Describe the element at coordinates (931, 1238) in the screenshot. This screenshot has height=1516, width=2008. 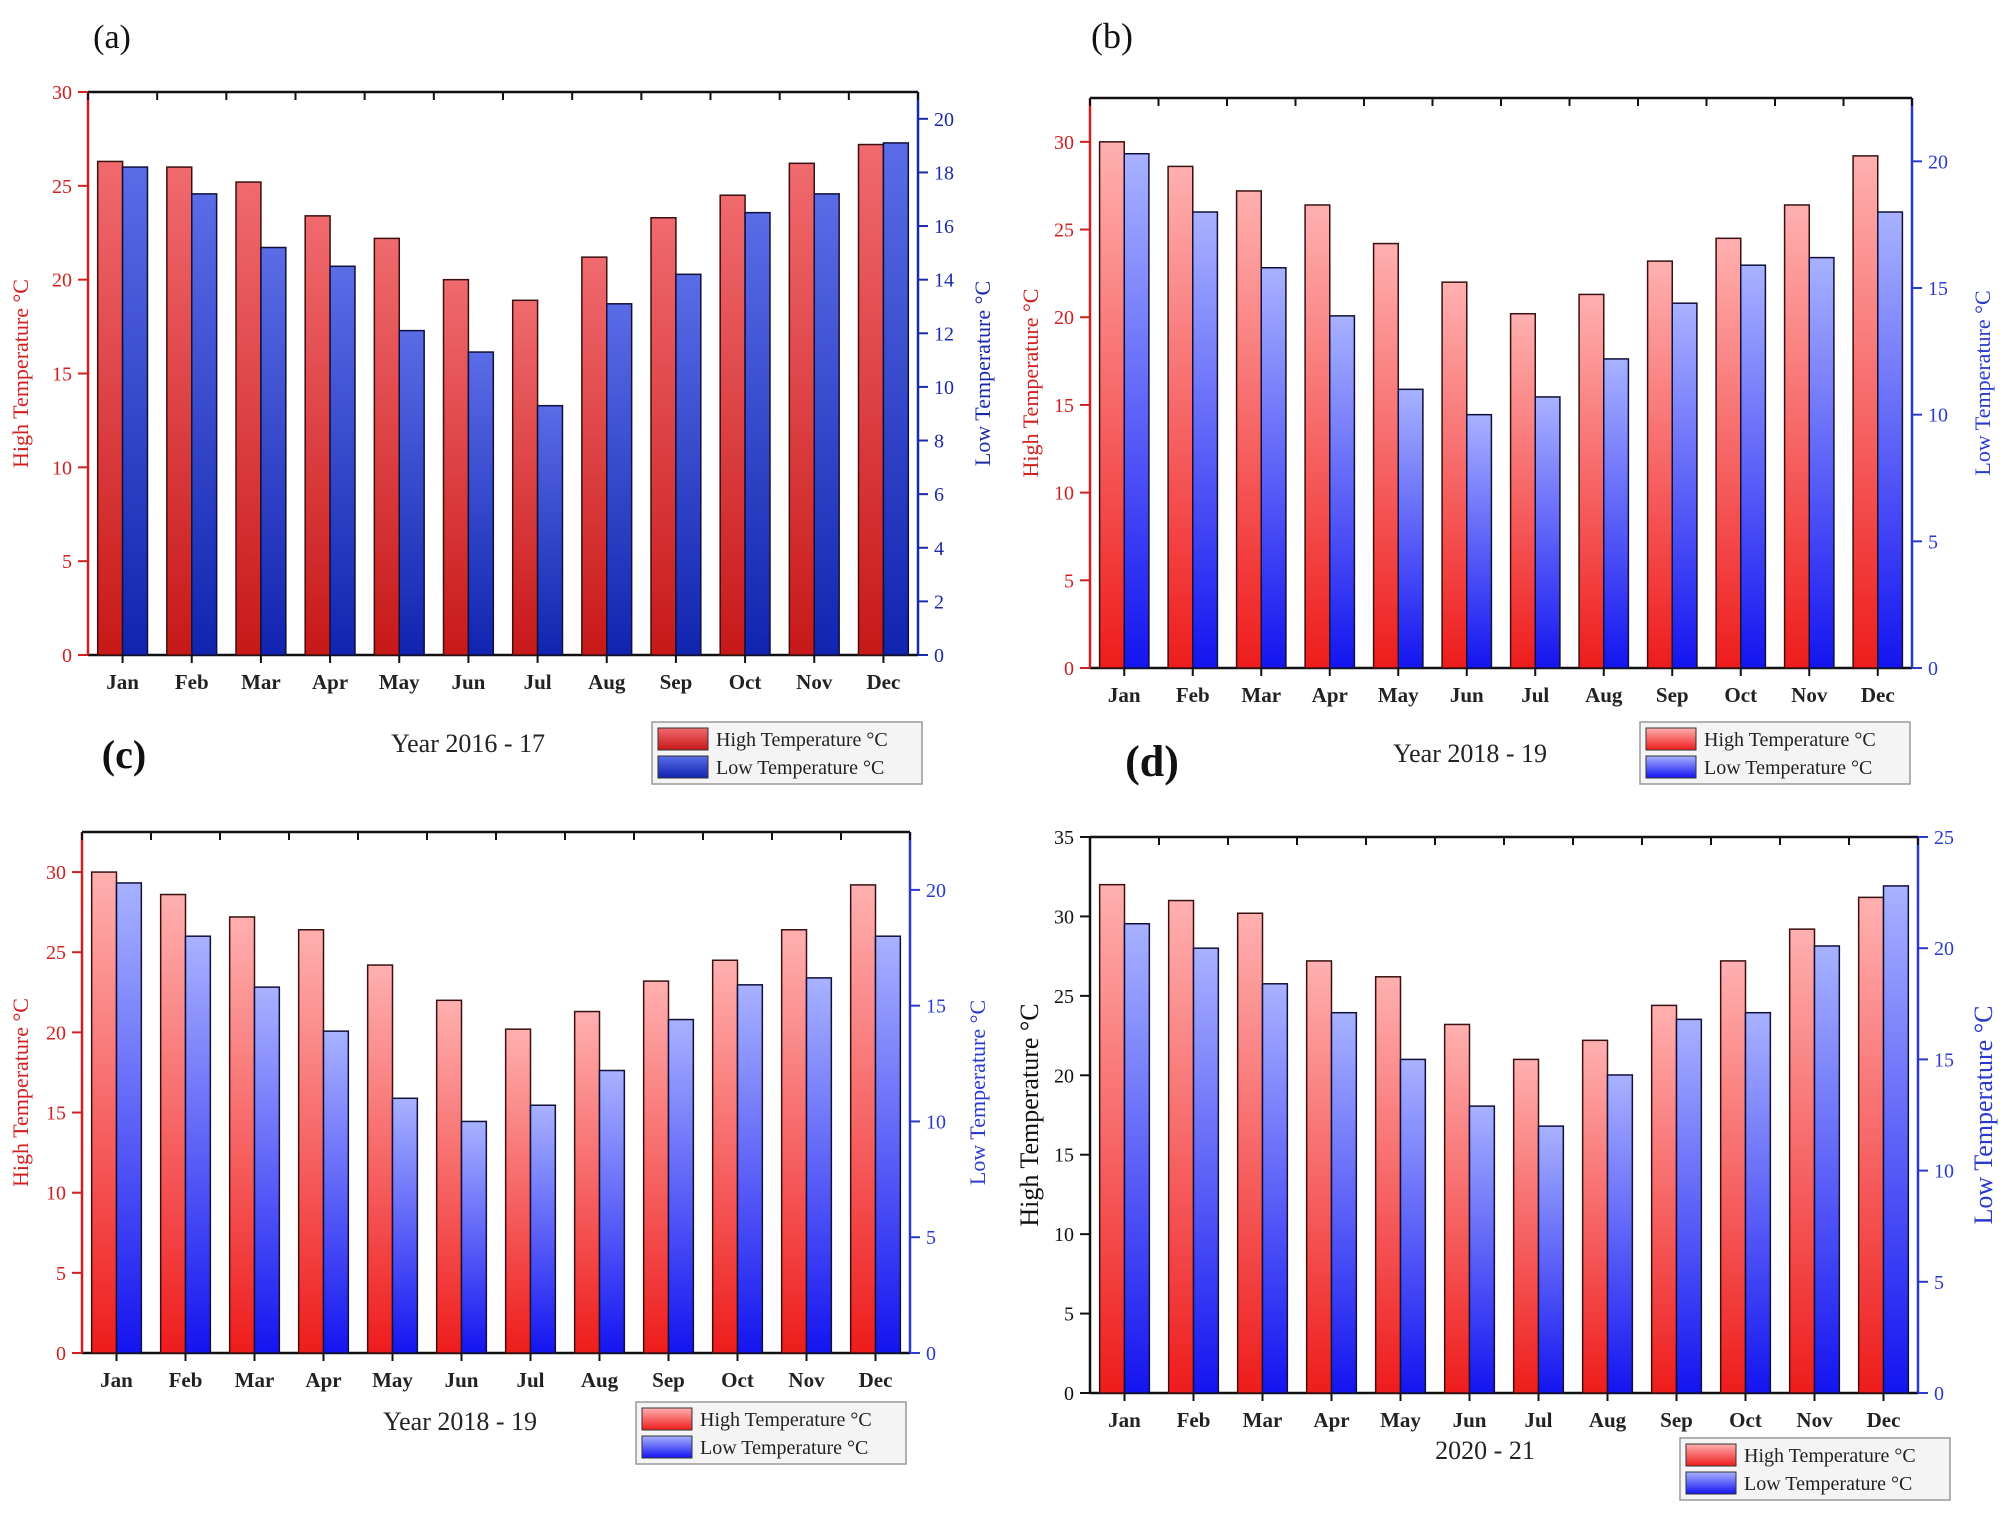
I see `right-tick-label: 5` at that location.